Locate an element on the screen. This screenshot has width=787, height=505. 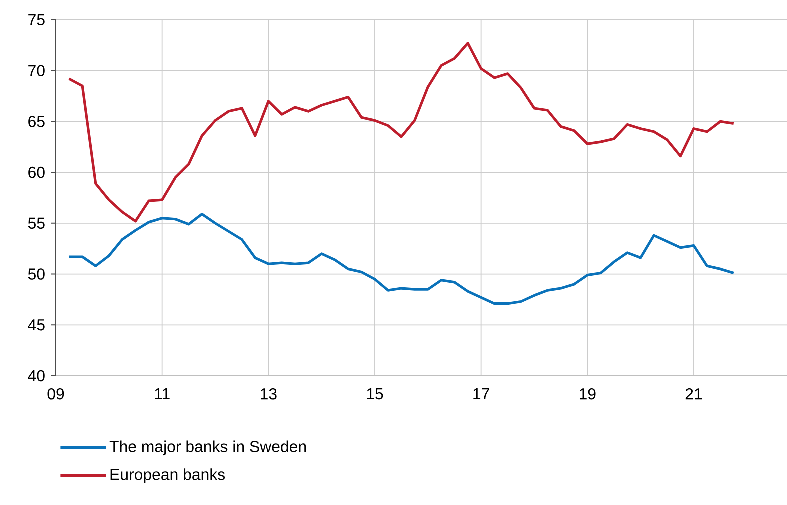
y-tick-label: 45 is located at coordinates (36, 325).